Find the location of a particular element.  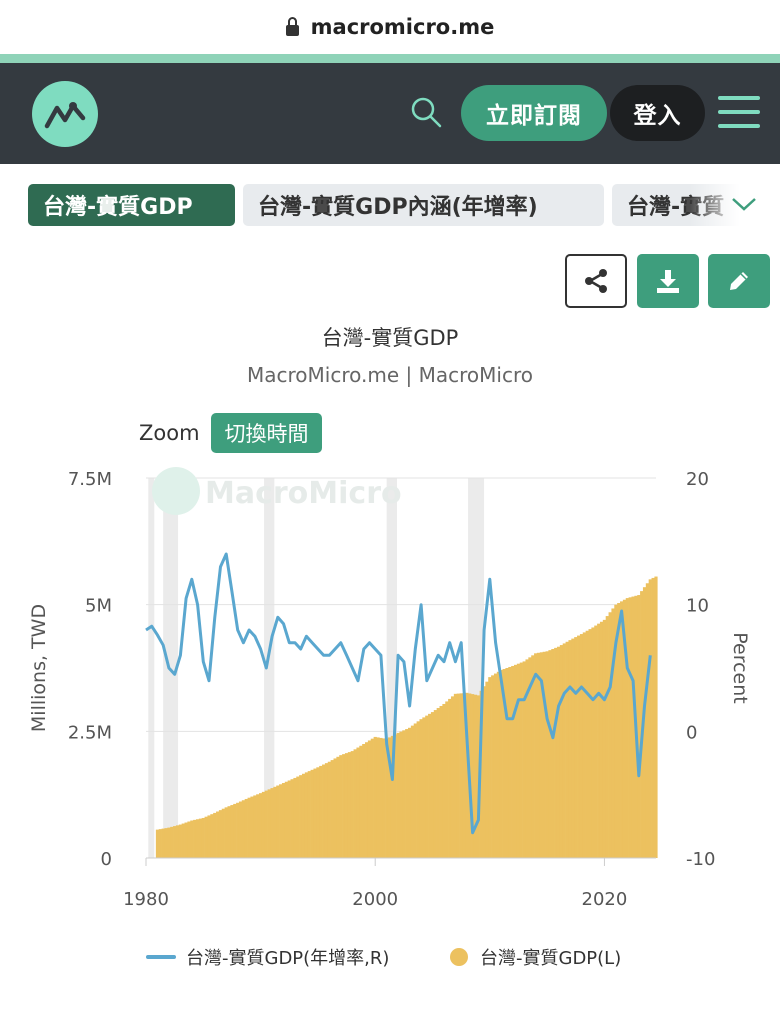

gdp-bar-1992-q3 is located at coordinates (289, 819).